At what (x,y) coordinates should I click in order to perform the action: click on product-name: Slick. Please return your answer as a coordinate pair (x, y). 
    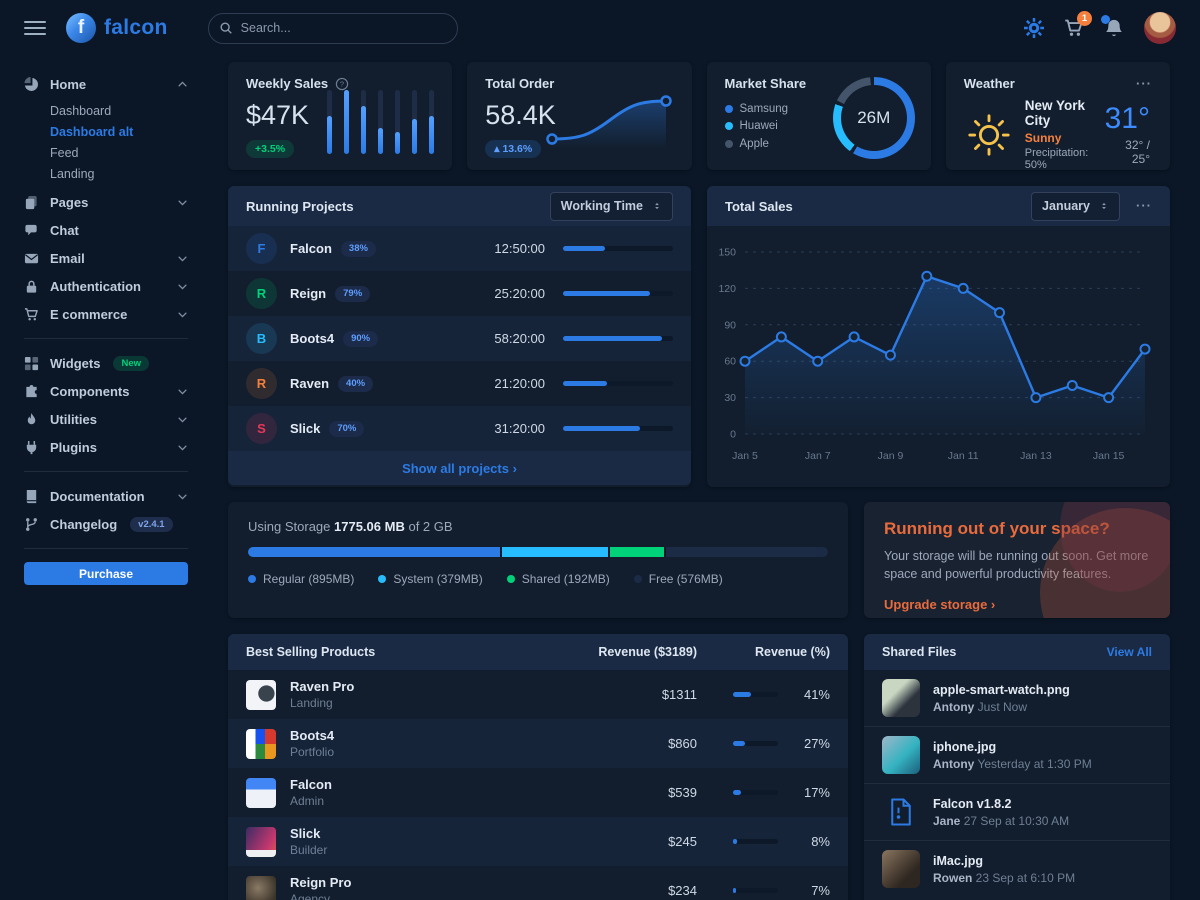
    Looking at the image, I should click on (305, 833).